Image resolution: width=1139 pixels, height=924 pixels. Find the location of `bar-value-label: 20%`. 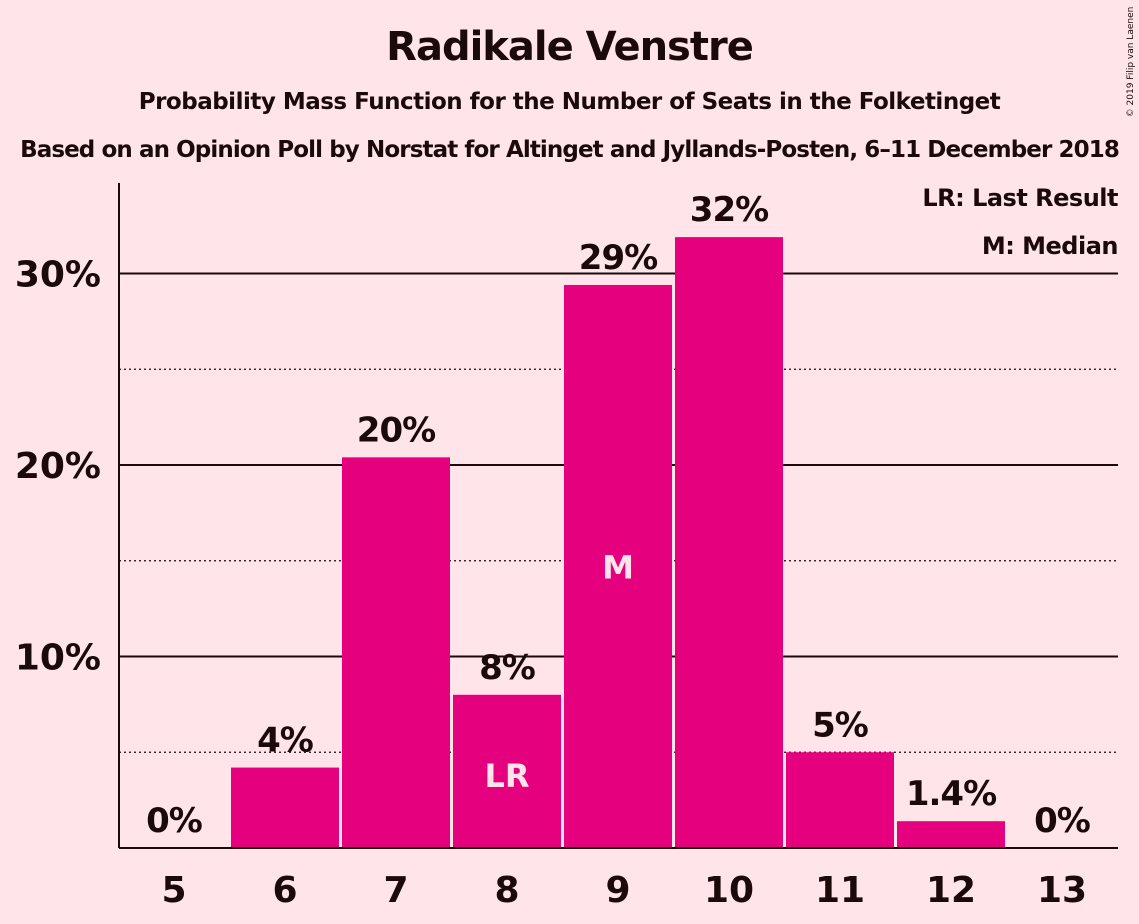

bar-value-label: 20% is located at coordinates (396, 430).